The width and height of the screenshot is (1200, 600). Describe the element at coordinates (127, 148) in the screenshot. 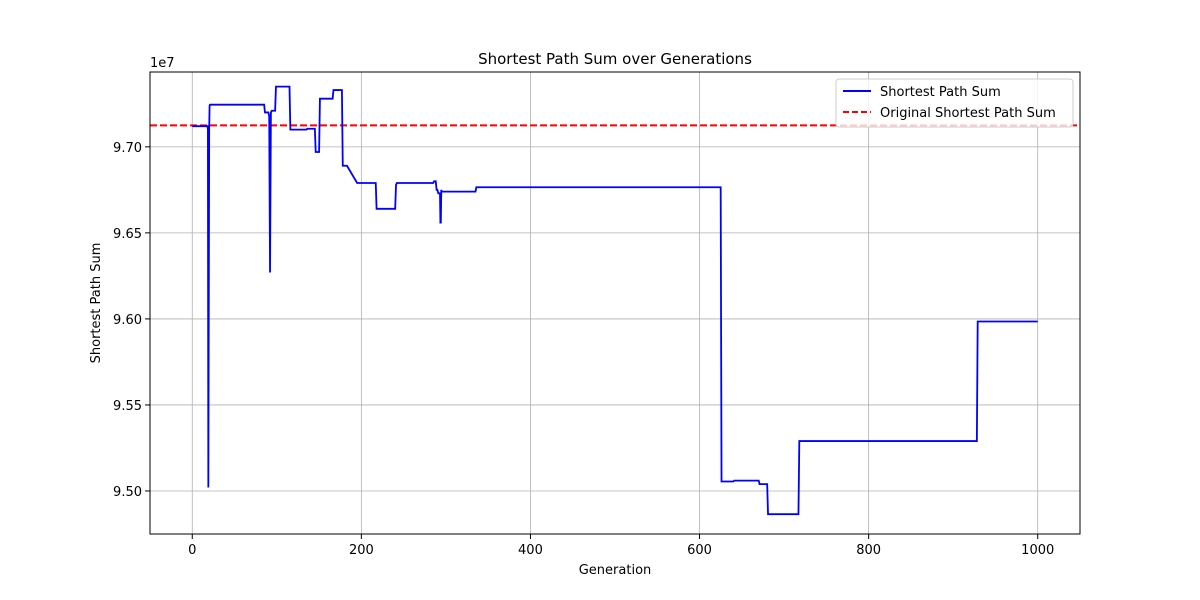

I see `y-tick-label: 9.70` at that location.